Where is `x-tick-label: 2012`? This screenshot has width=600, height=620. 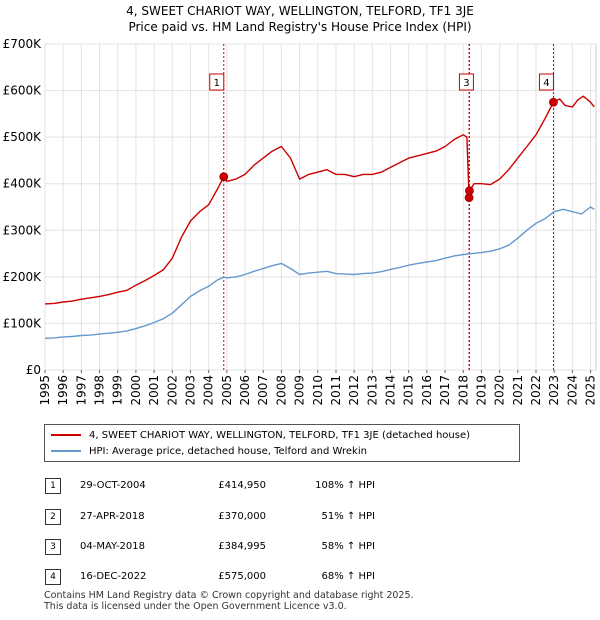 x-tick-label: 2012 is located at coordinates (354, 390).